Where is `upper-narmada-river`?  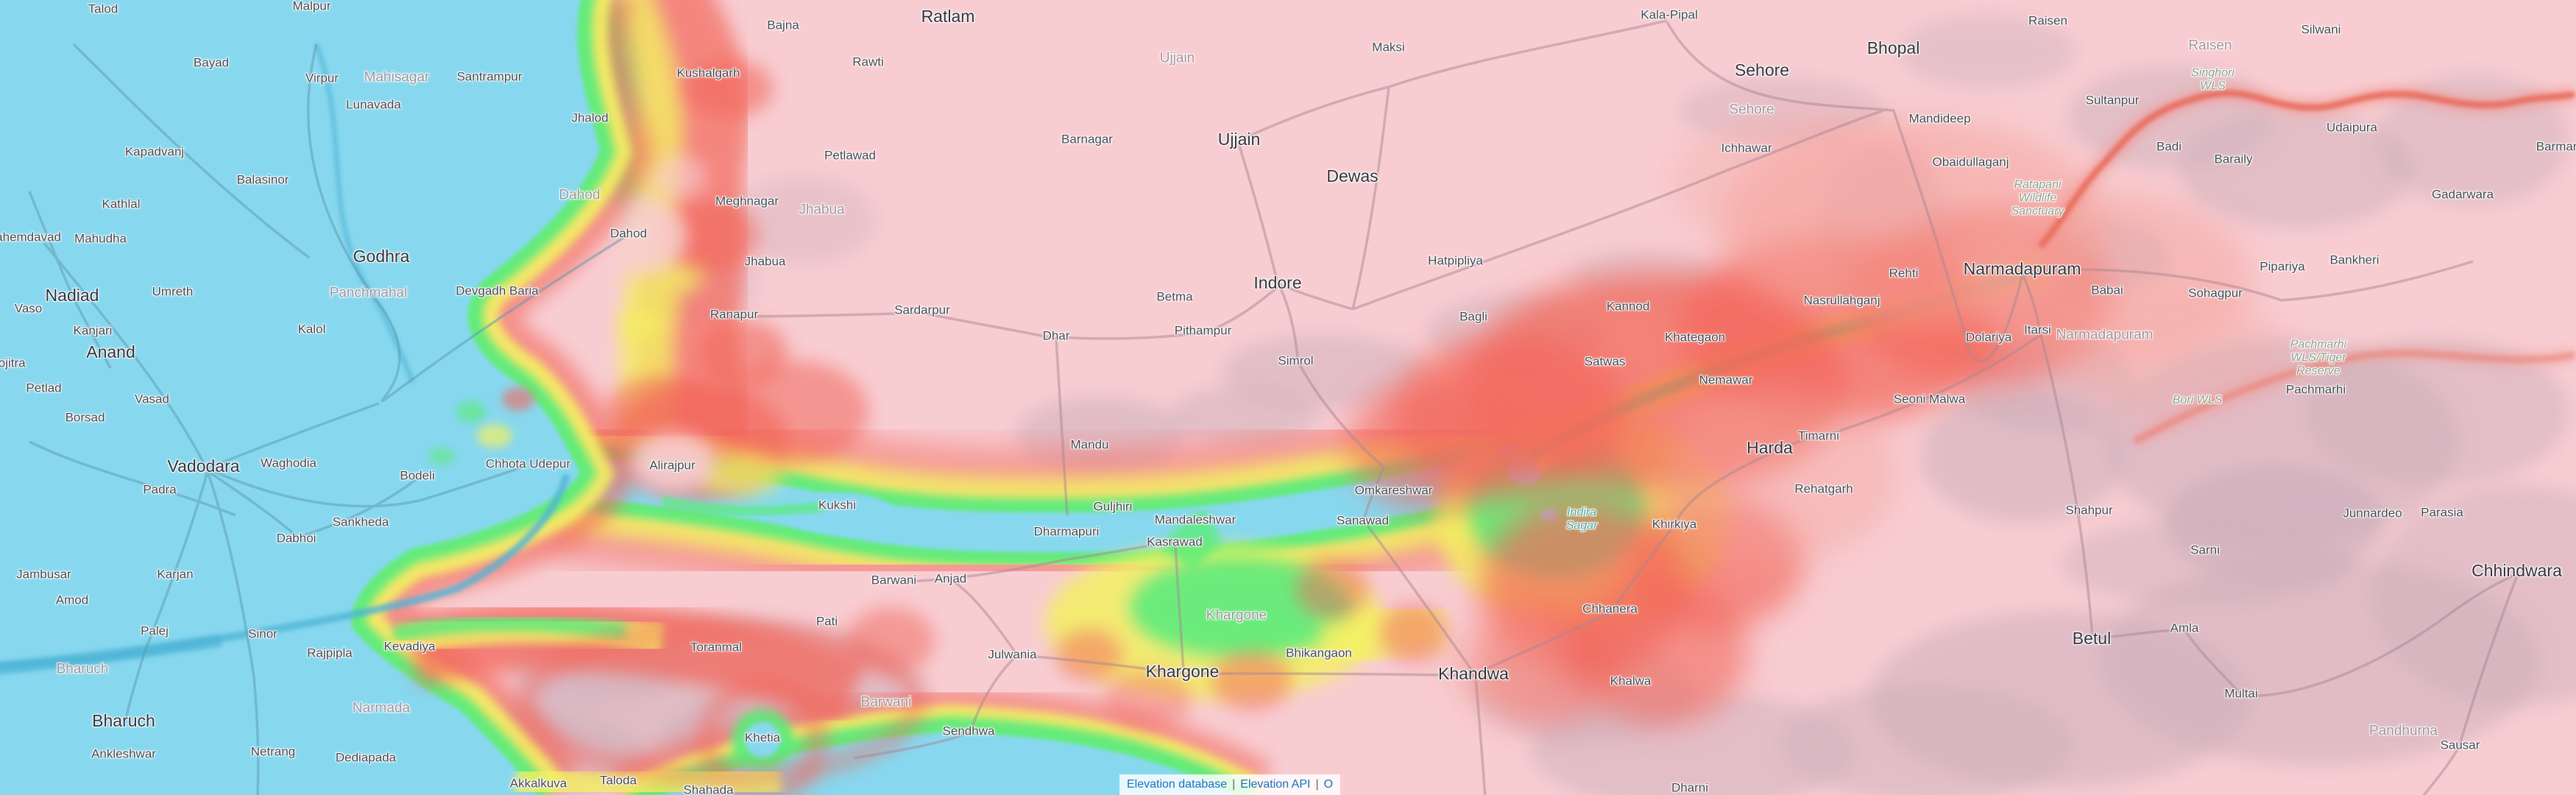
upper-narmada-river is located at coordinates (2304, 266).